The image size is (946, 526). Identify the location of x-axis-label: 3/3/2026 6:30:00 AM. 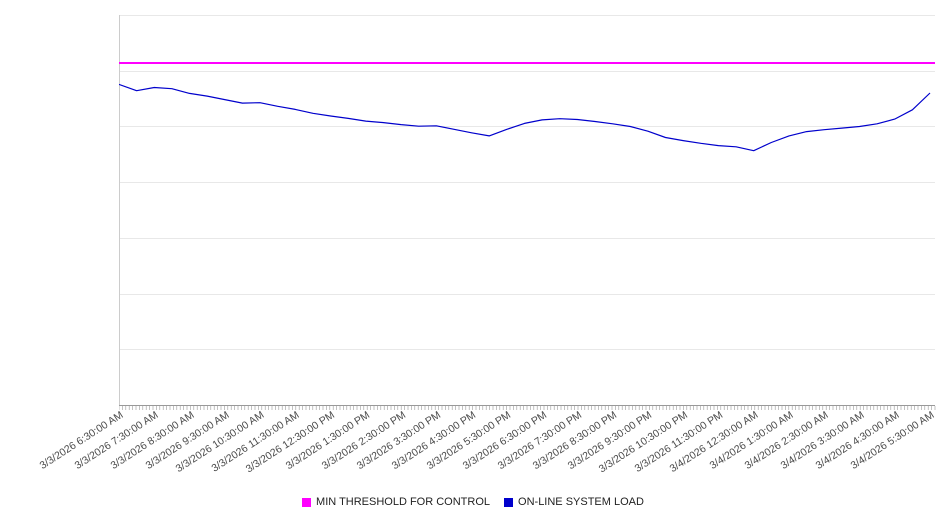
(81, 440).